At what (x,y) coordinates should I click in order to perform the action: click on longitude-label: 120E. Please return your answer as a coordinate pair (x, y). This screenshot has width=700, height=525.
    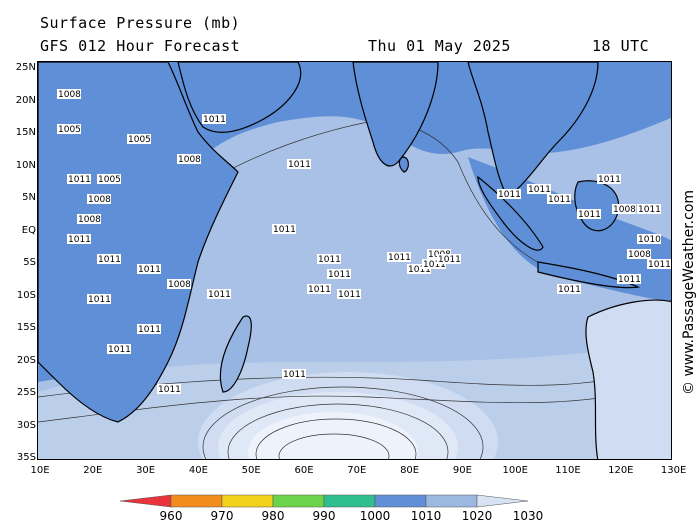
    Looking at the image, I should click on (621, 470).